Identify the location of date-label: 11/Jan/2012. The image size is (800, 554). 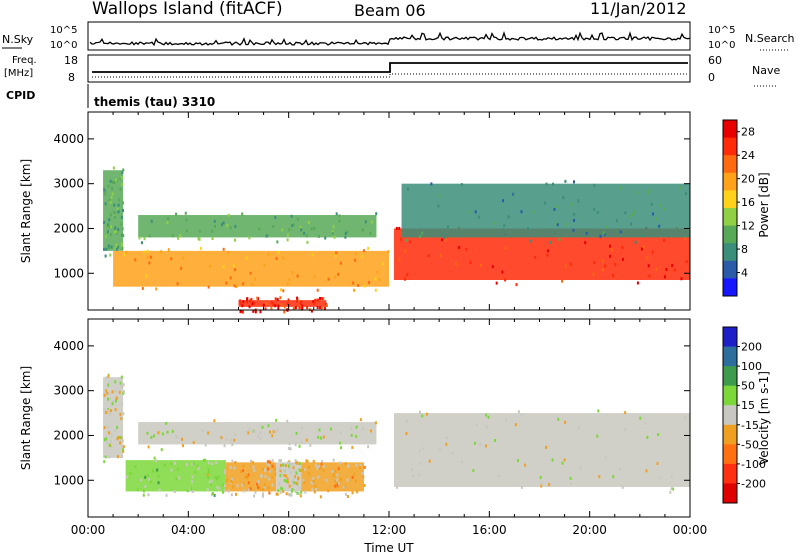
(638, 9).